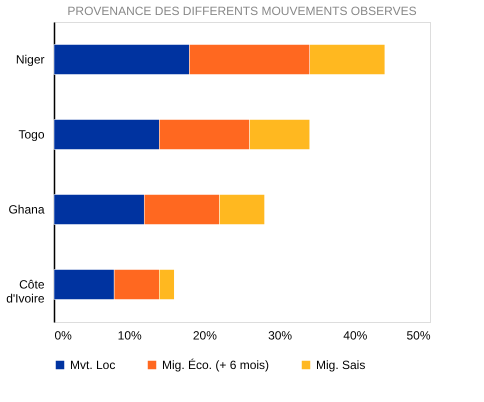 This screenshot has width=484, height=402. What do you see at coordinates (205, 335) in the screenshot?
I see `x-tick-label: 20%` at bounding box center [205, 335].